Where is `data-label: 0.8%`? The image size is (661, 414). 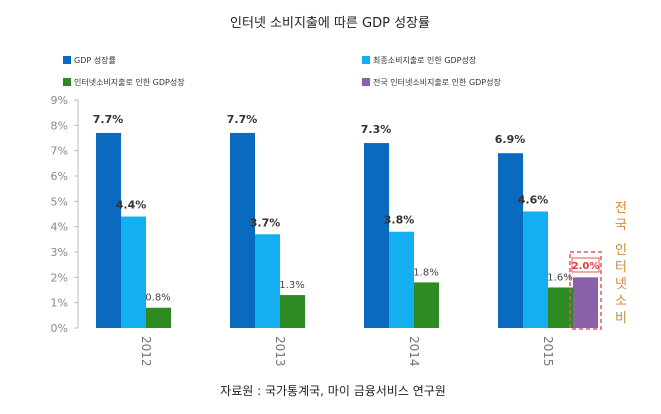 data-label: 0.8% is located at coordinates (157, 298).